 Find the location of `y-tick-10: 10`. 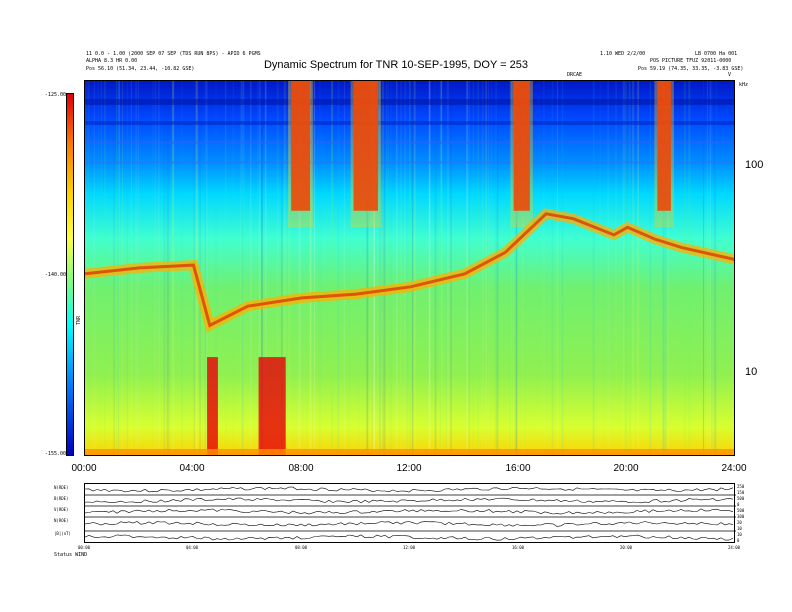

y-tick-10: 10 is located at coordinates (751, 372).